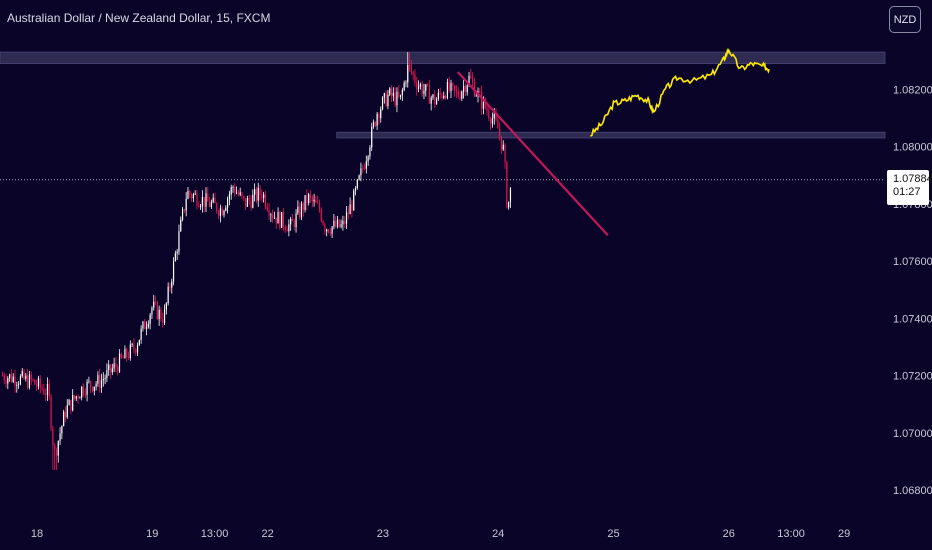 The height and width of the screenshot is (550, 932). What do you see at coordinates (37, 534) in the screenshot?
I see `x-tick-label: 18` at bounding box center [37, 534].